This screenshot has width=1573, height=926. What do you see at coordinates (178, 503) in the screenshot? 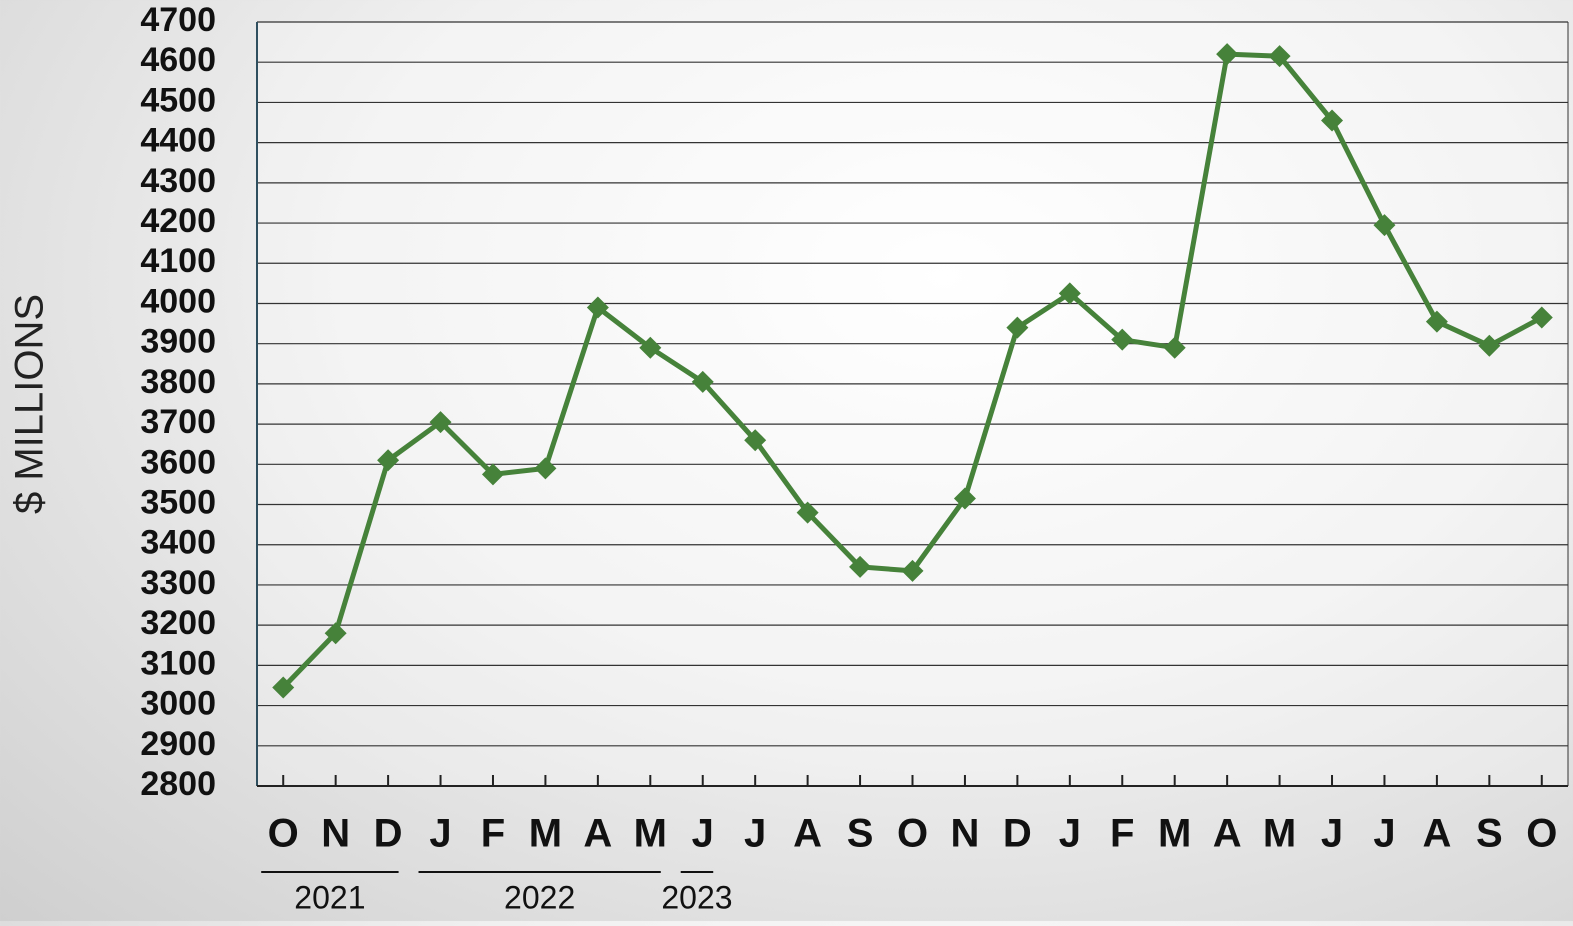
I see `y-tick-label: 3500` at bounding box center [178, 503].